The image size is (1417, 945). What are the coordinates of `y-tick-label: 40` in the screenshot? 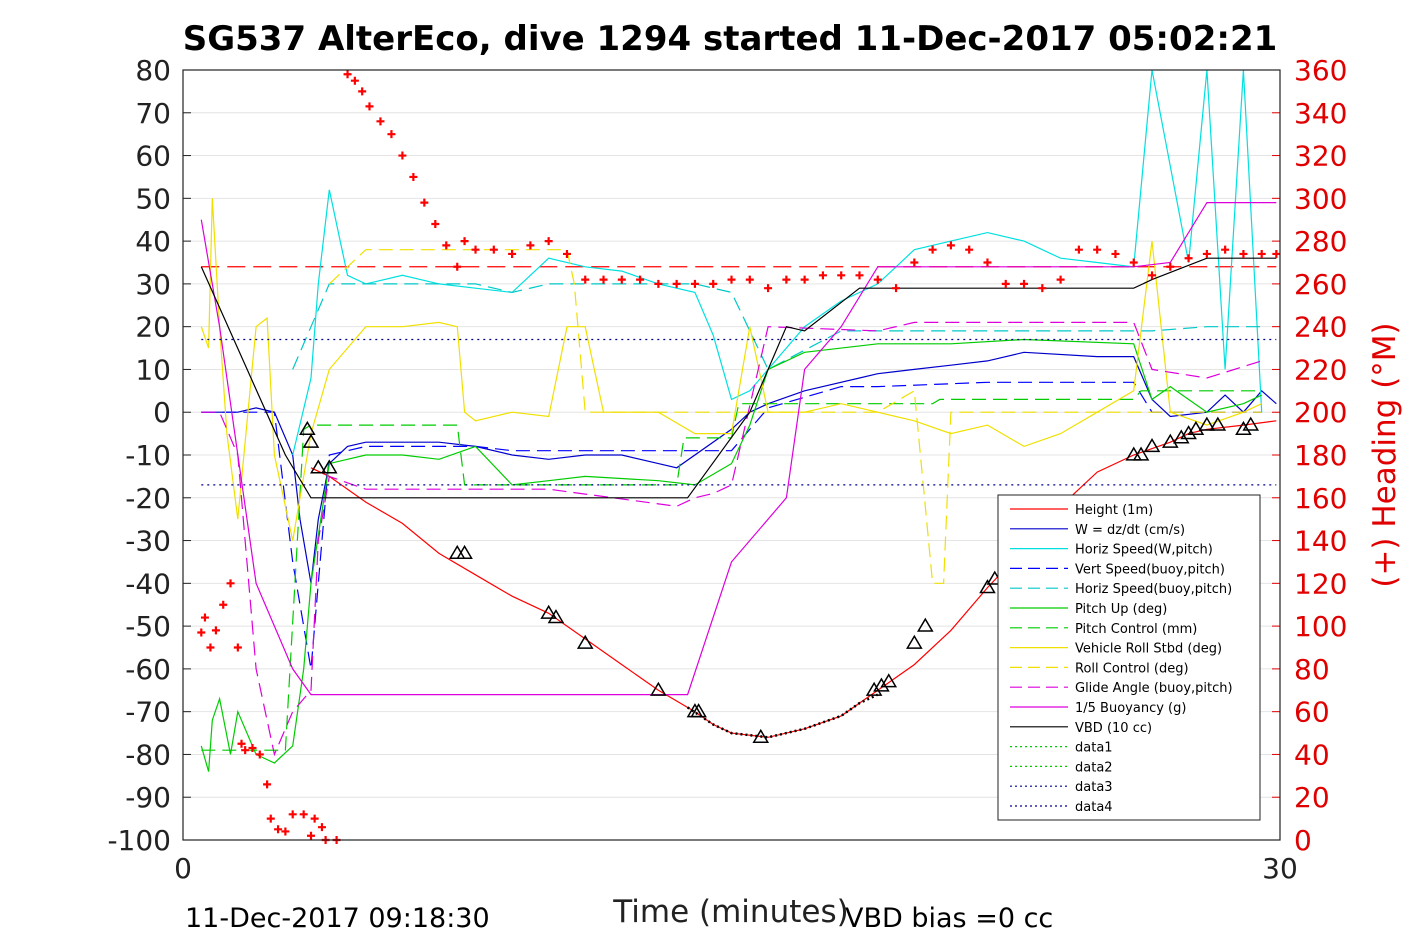 It's located at (153, 241).